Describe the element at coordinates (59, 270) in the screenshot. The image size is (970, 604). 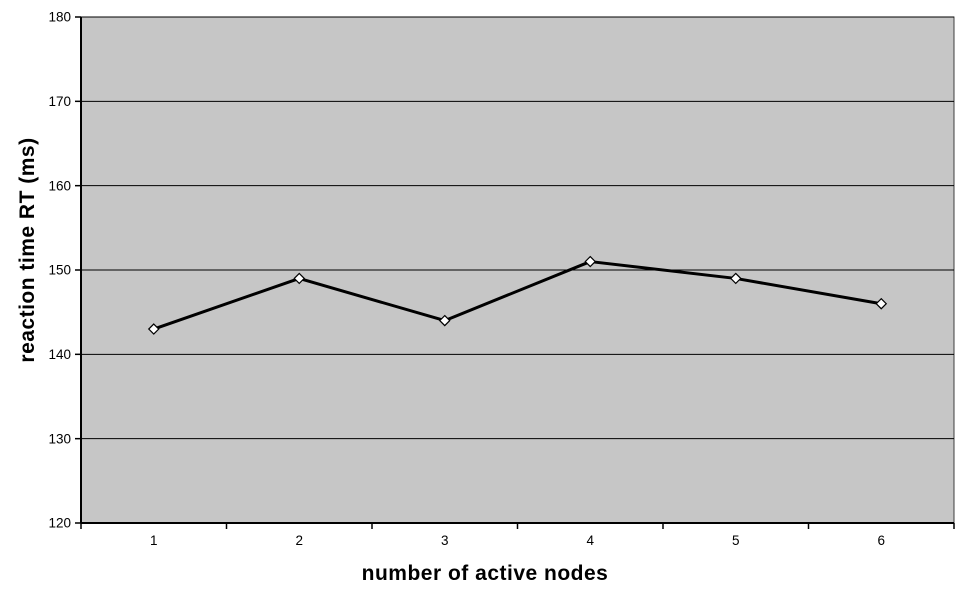
I see `y-tick-label: 150` at that location.